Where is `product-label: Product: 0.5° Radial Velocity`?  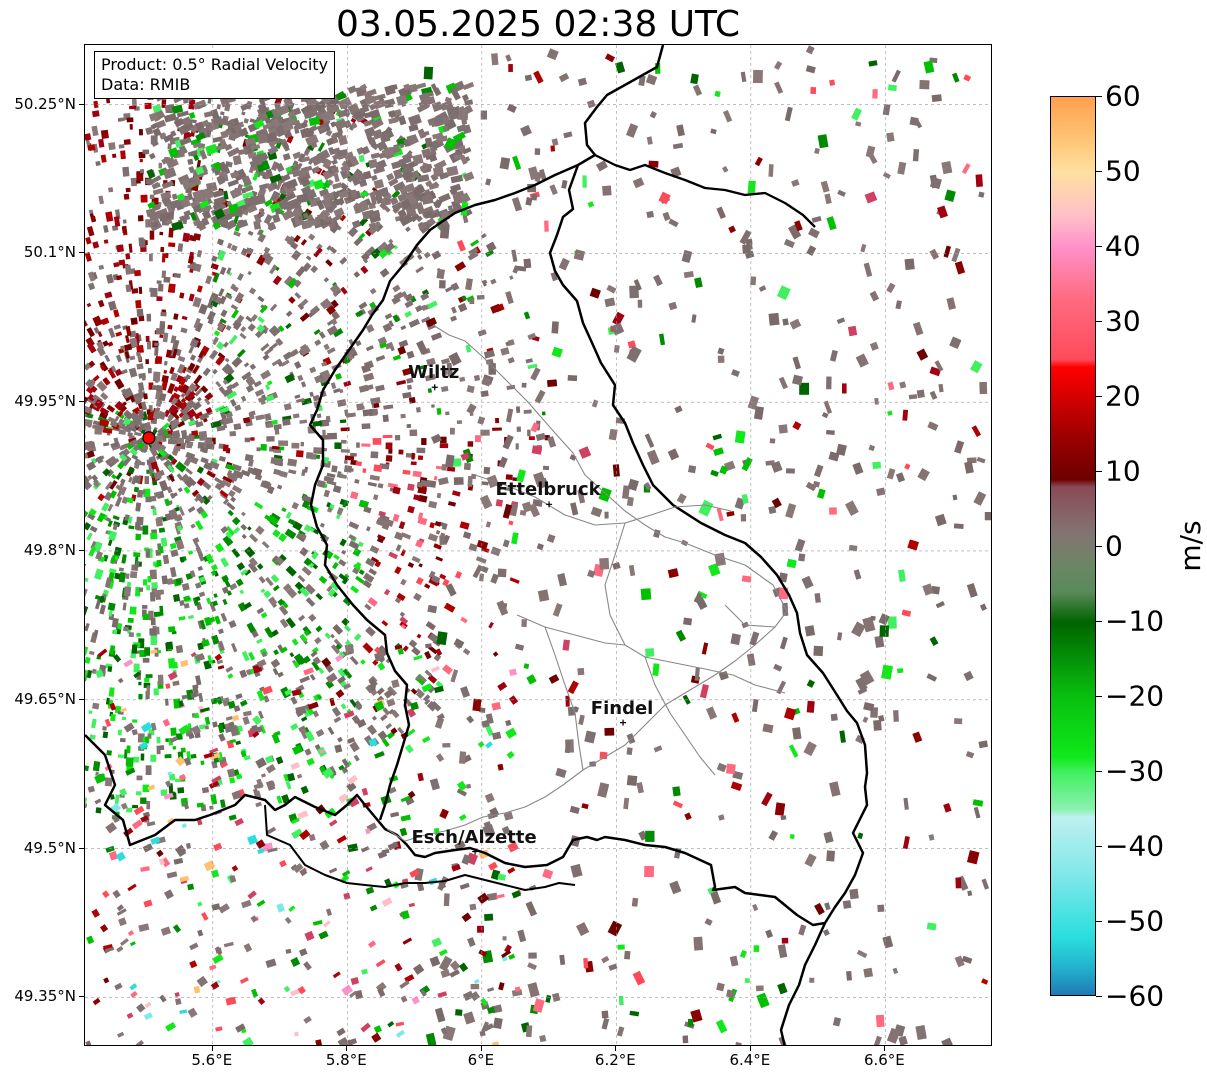
product-label: Product: 0.5° Radial Velocity is located at coordinates (215, 64).